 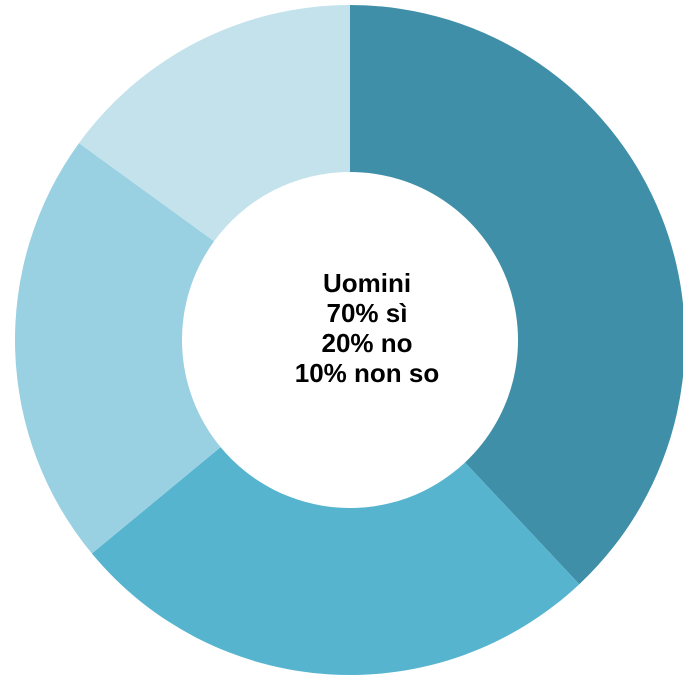 I want to click on center-label-line-1: Uomini, so click(x=367, y=283).